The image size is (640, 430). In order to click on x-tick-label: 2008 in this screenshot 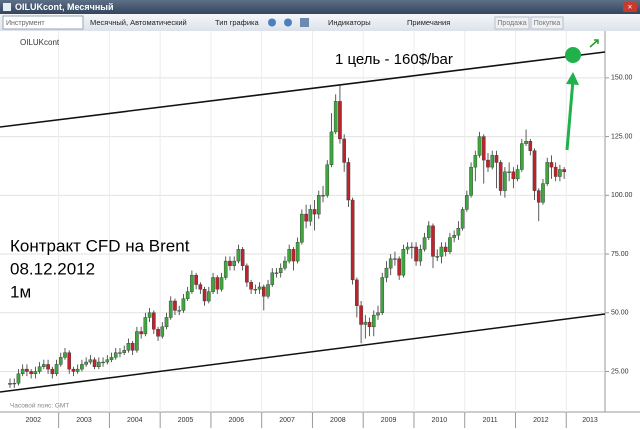, I will do `click(338, 420)`.